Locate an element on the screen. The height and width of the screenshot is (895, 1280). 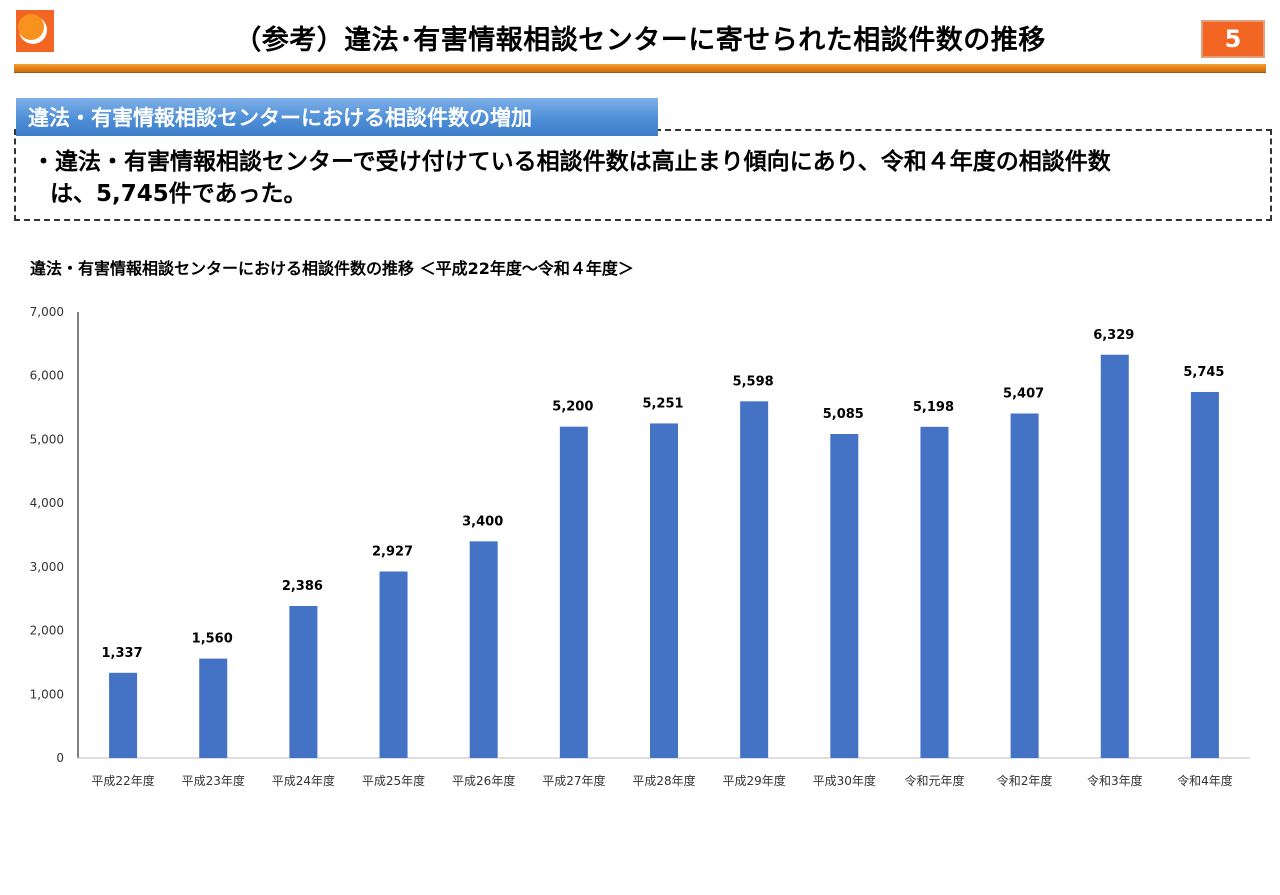
x-tick-label: 令和2年度 is located at coordinates (1025, 780).